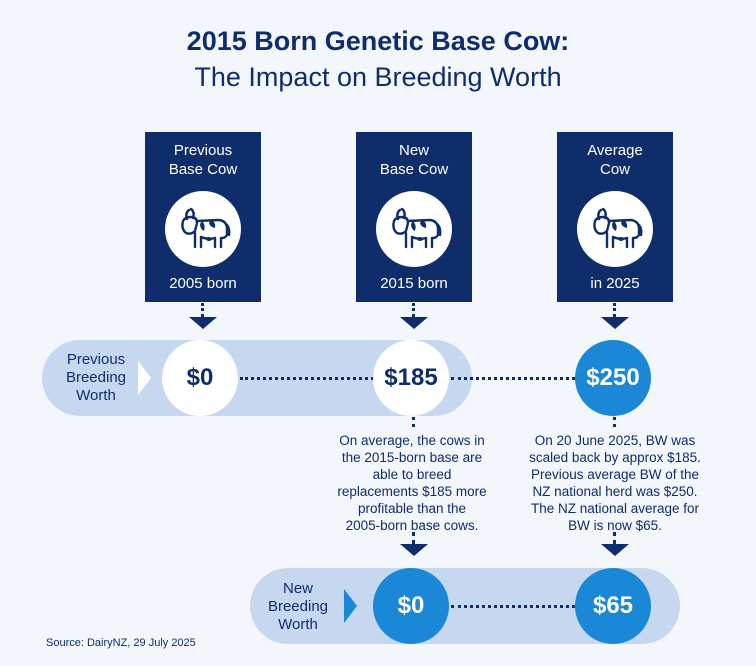 The width and height of the screenshot is (756, 666). Describe the element at coordinates (412, 457) in the screenshot. I see `note-line: the 2015-born base are` at that location.